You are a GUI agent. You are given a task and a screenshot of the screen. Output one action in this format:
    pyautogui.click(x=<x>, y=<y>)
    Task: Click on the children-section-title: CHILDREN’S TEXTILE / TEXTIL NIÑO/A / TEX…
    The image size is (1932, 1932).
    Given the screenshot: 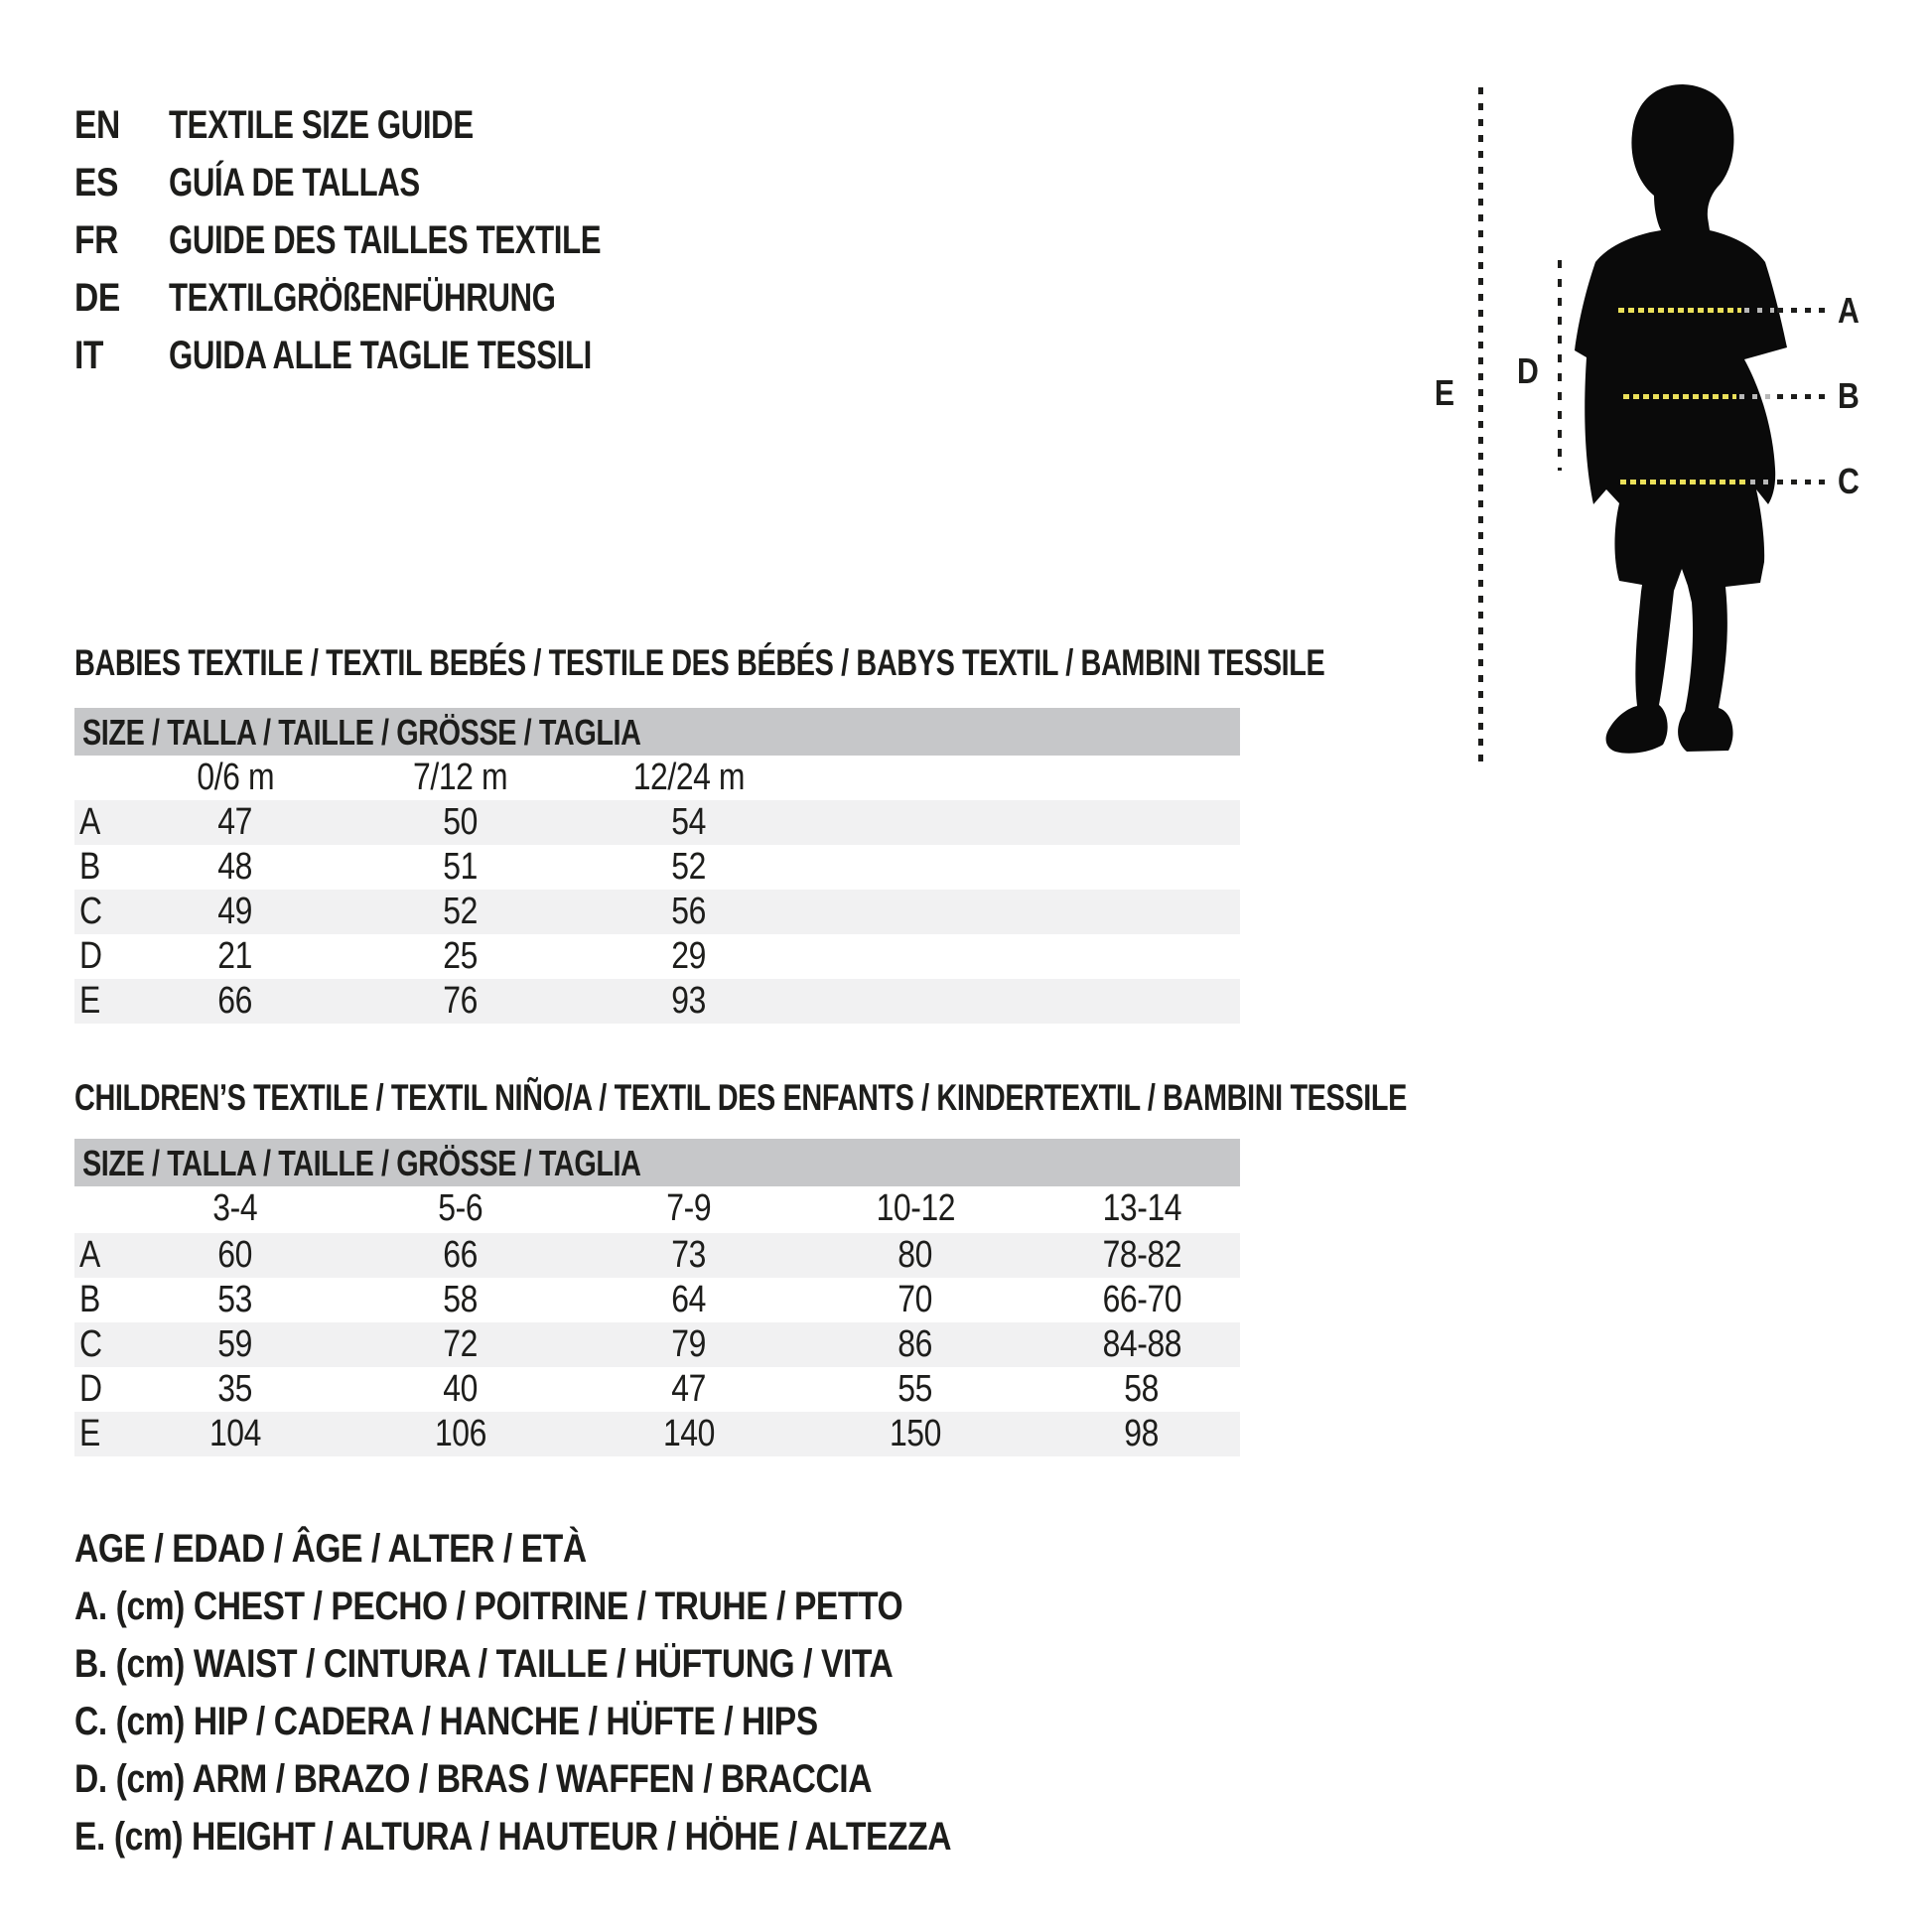 What is the action you would take?
    pyautogui.click(x=740, y=1098)
    